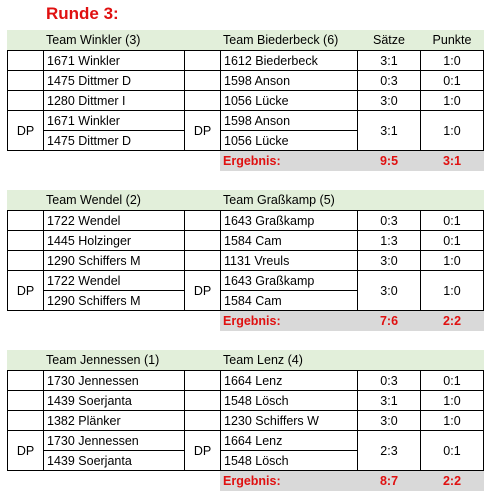  I want to click on team-a: Team Winkler (3), so click(93, 40).